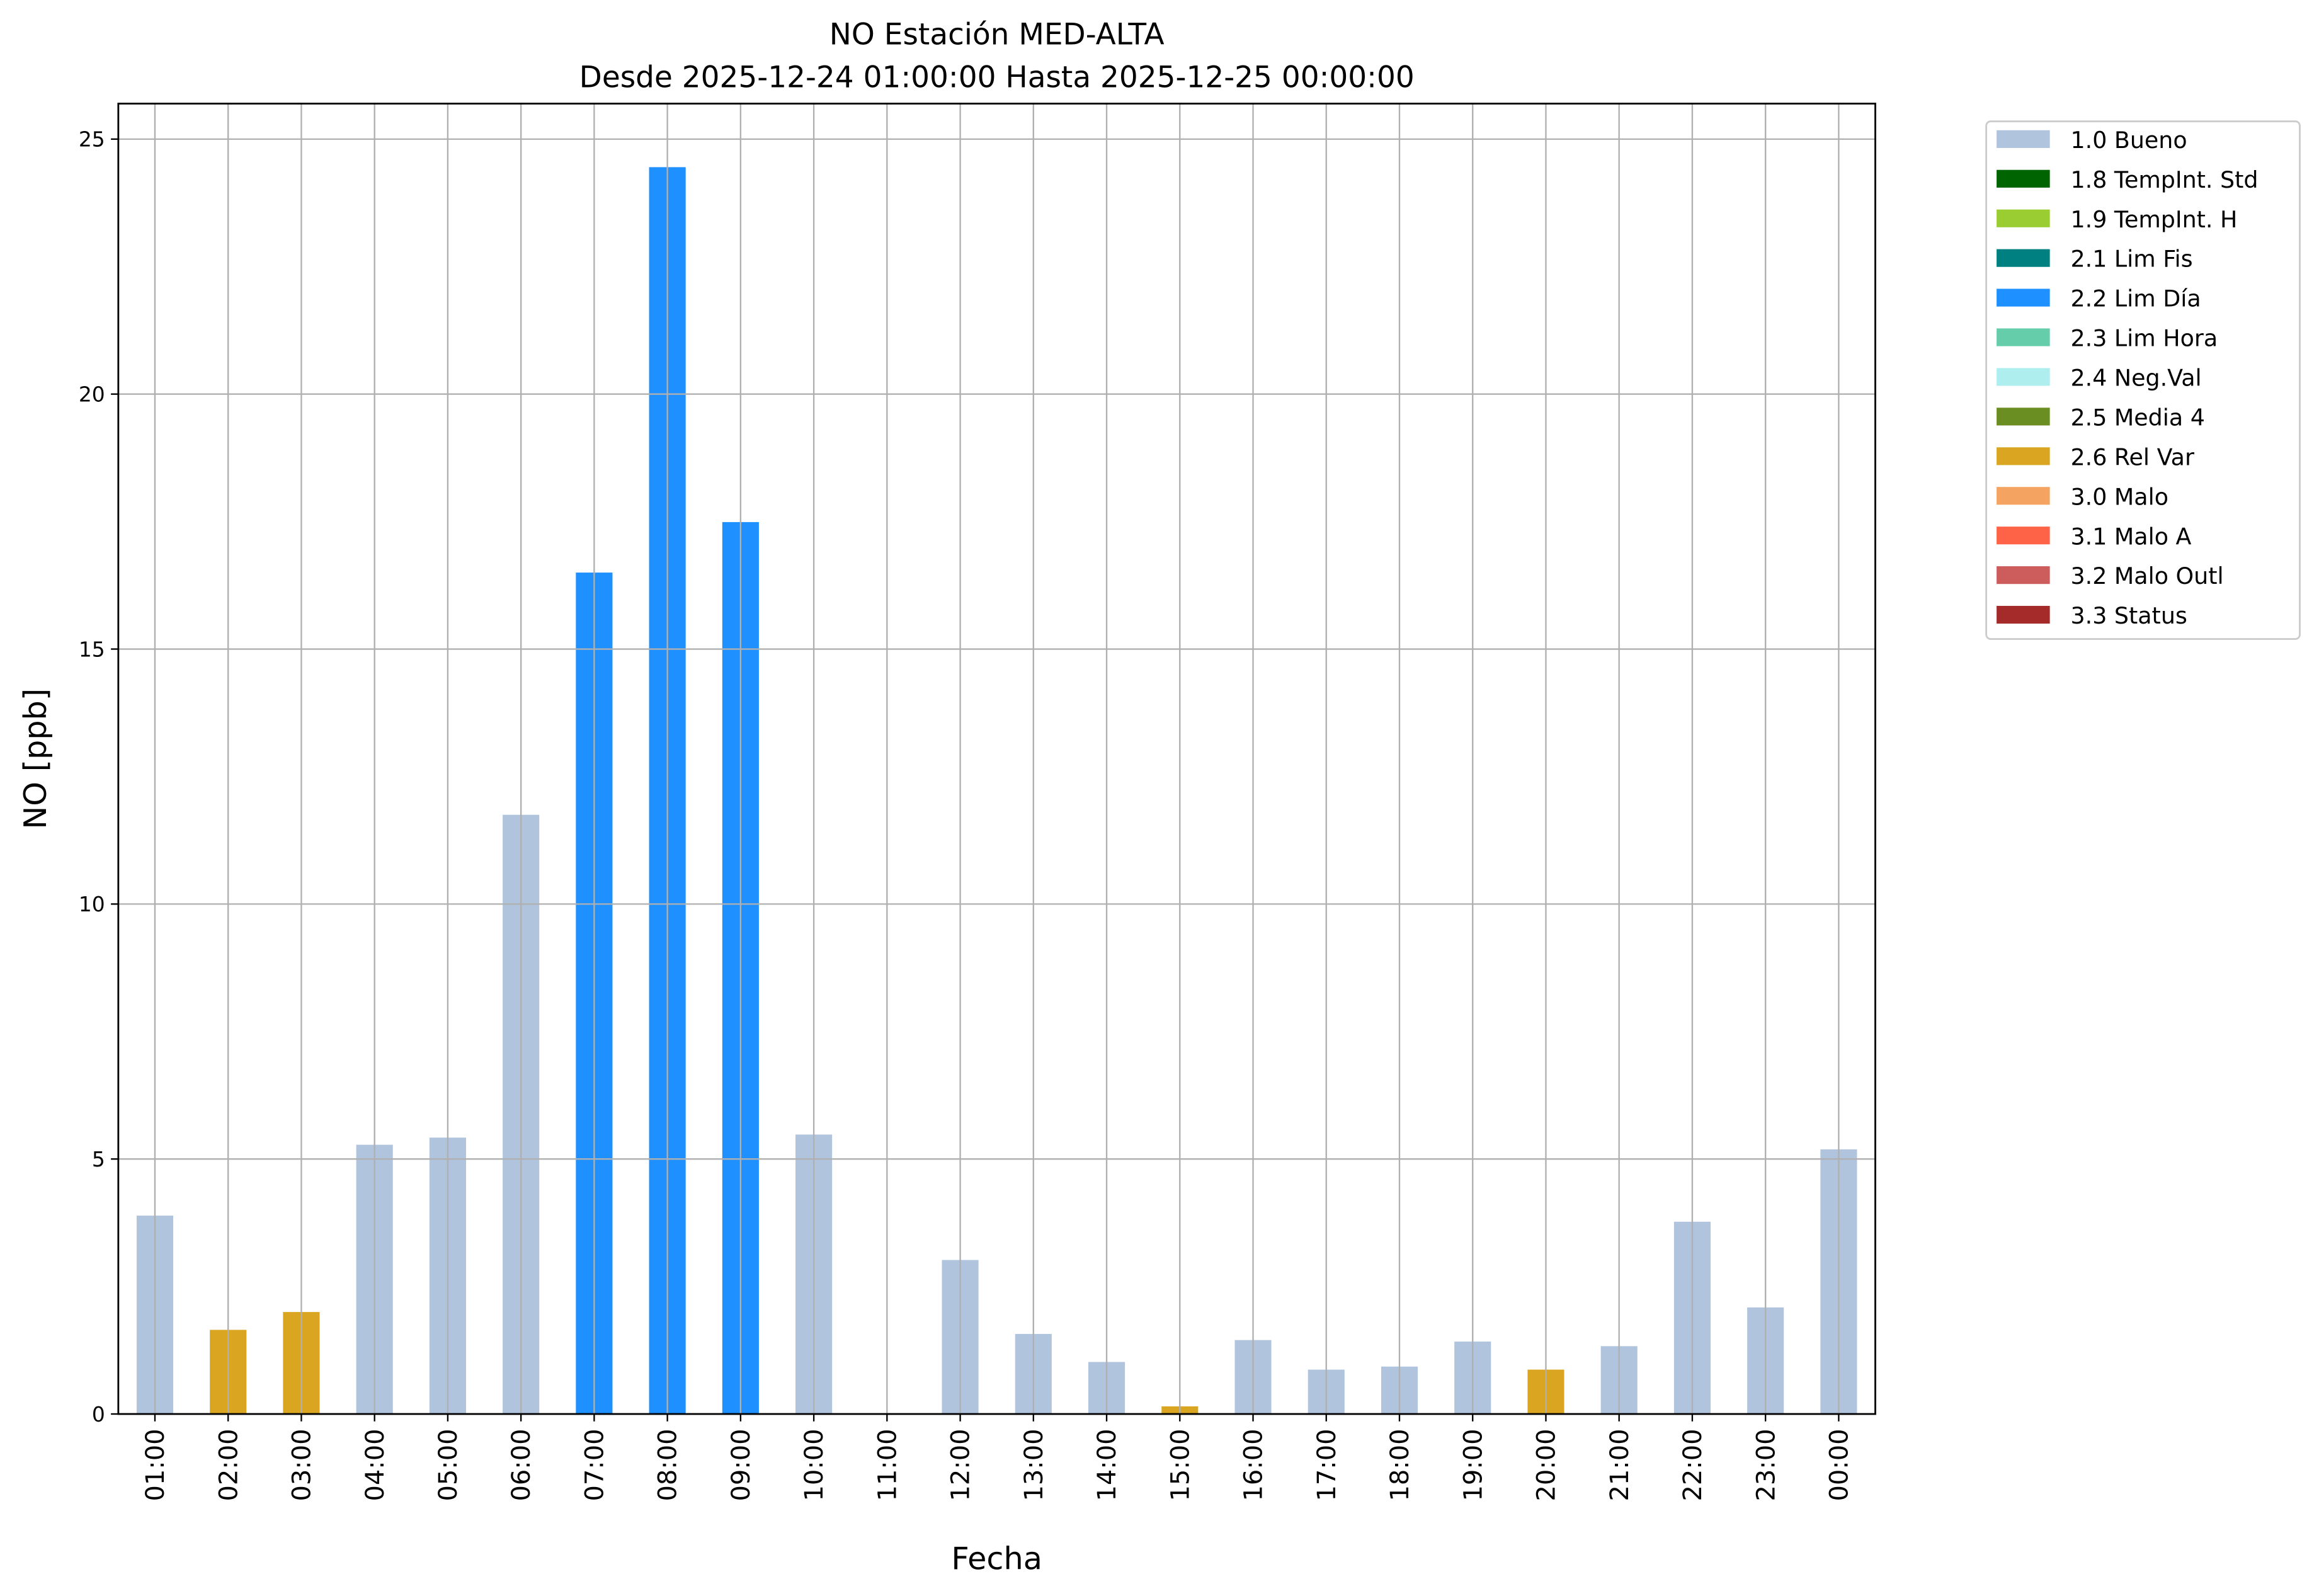  I want to click on x-tick-label: 16:00, so click(1253, 1465).